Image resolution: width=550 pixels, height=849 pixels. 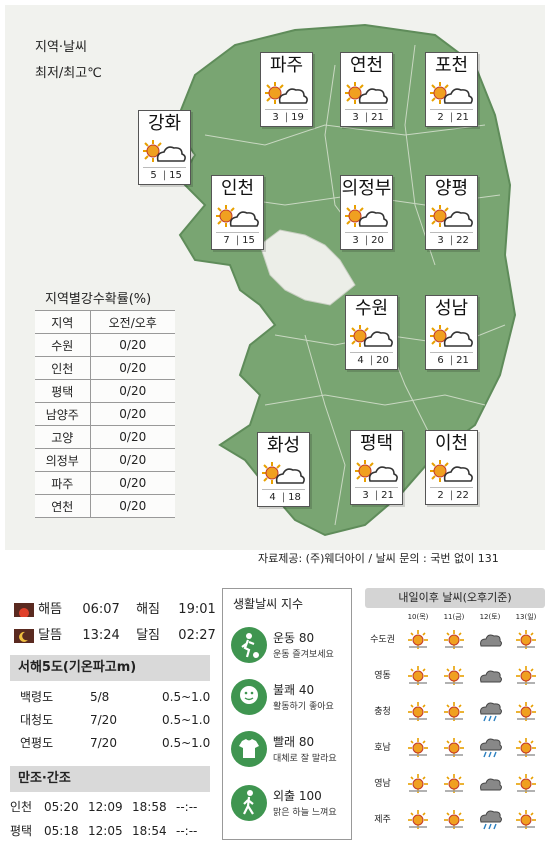 What do you see at coordinates (63, 506) in the screenshot?
I see `row-region: 연천` at bounding box center [63, 506].